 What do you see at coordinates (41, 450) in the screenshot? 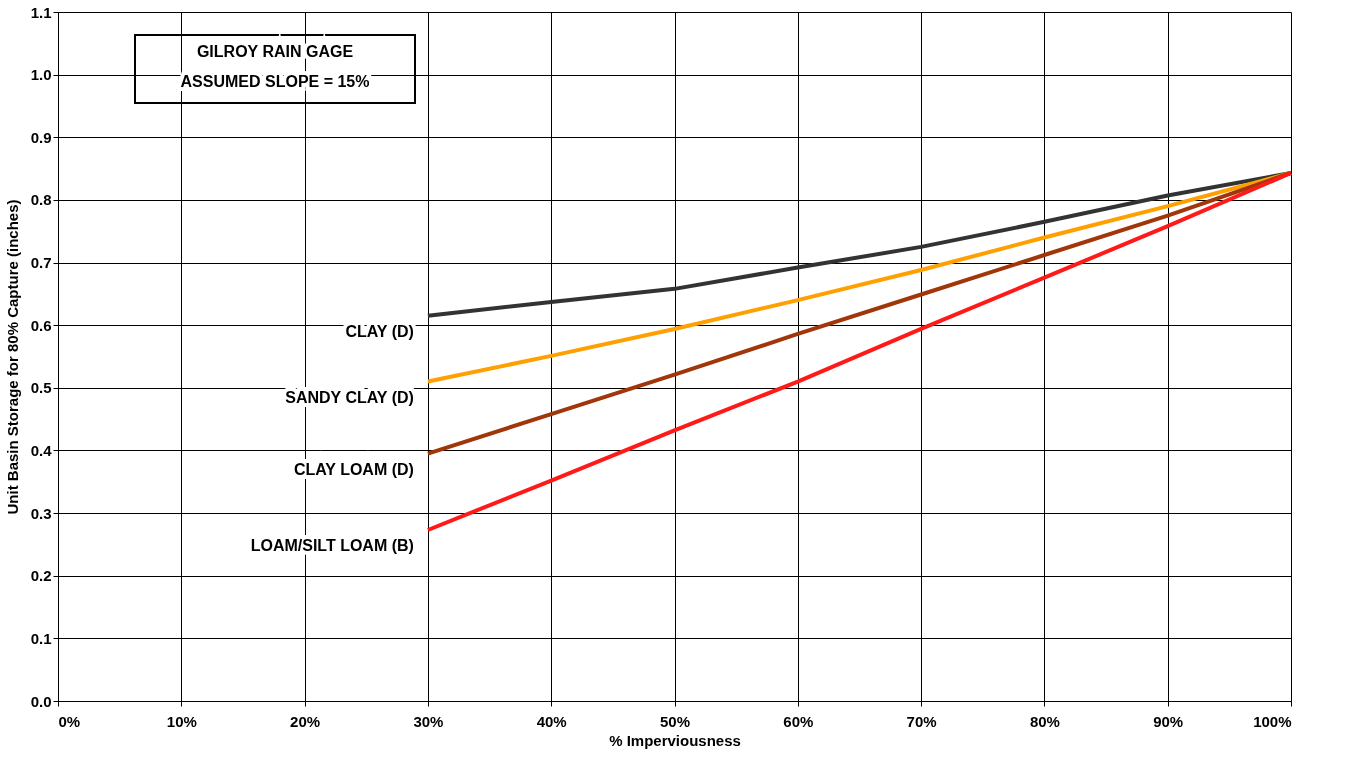
I see `y-tick-label: 0.4` at bounding box center [41, 450].